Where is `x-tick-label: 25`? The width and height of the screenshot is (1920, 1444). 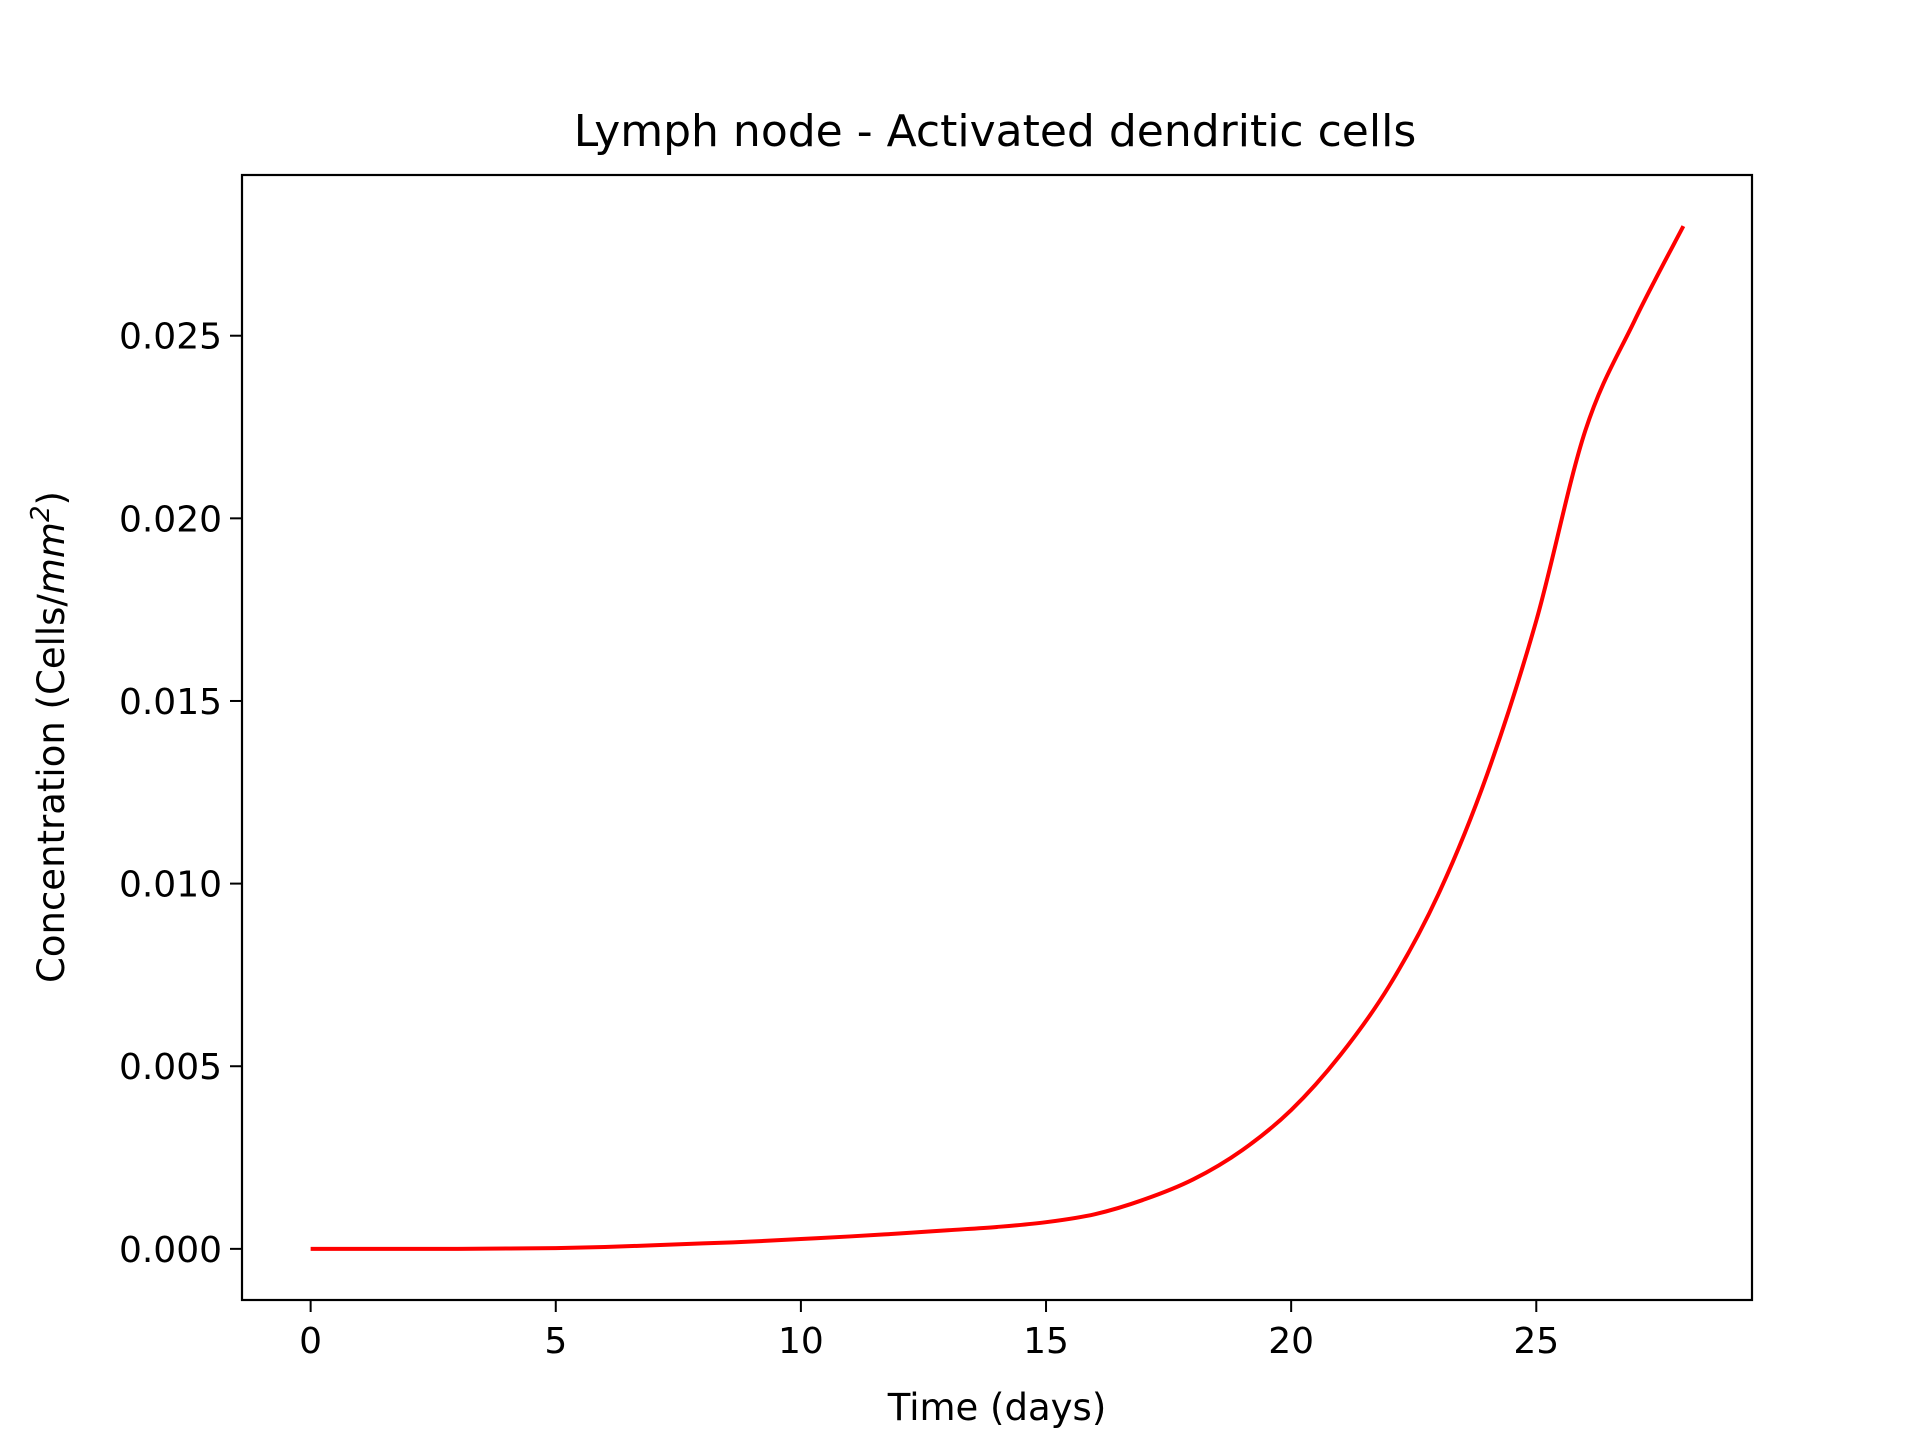 x-tick-label: 25 is located at coordinates (1536, 1341).